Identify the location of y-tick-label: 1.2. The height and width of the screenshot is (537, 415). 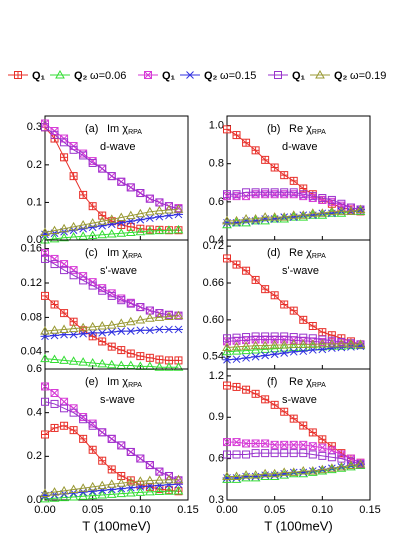
(216, 376).